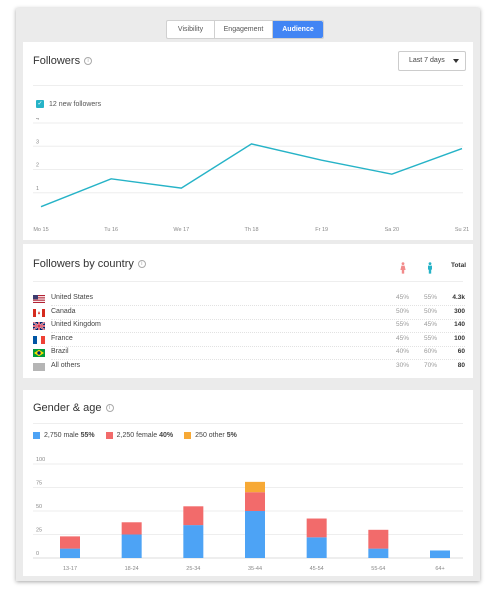 The width and height of the screenshot is (498, 589). Describe the element at coordinates (458, 265) in the screenshot. I see `total-header: Total` at that location.